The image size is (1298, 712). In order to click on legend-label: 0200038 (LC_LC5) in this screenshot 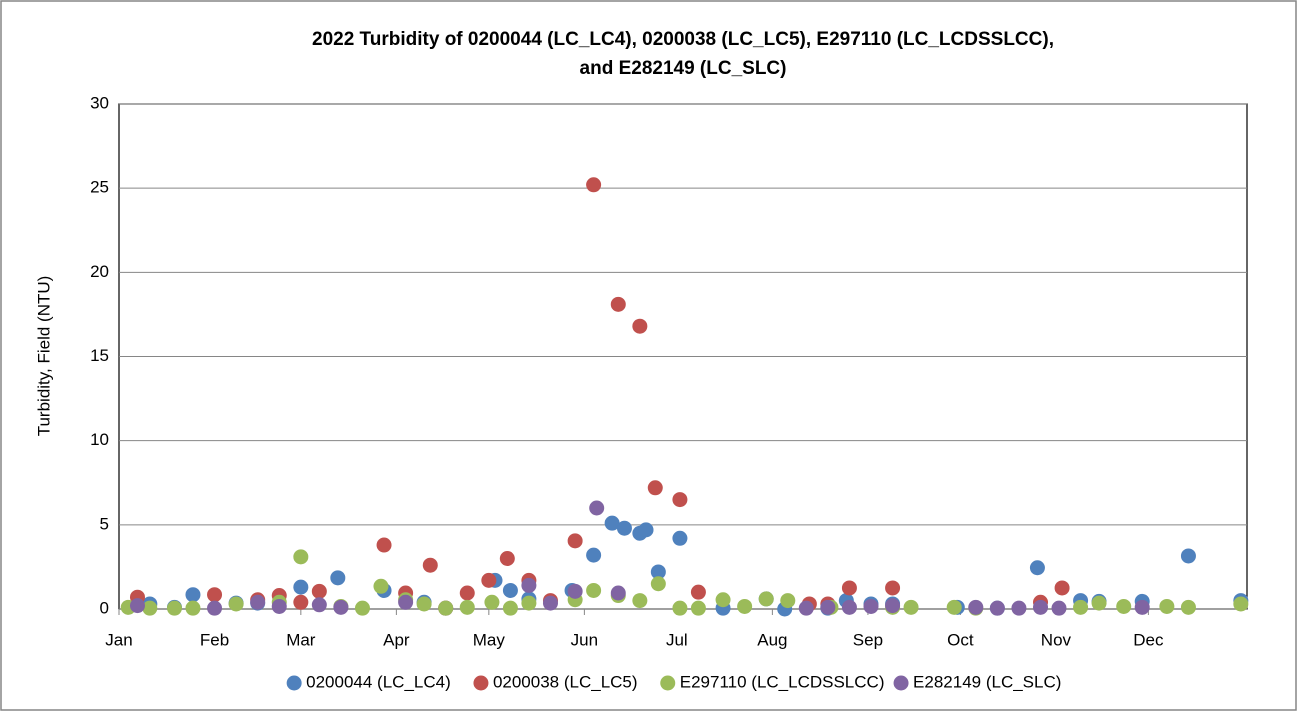, I will do `click(565, 681)`.